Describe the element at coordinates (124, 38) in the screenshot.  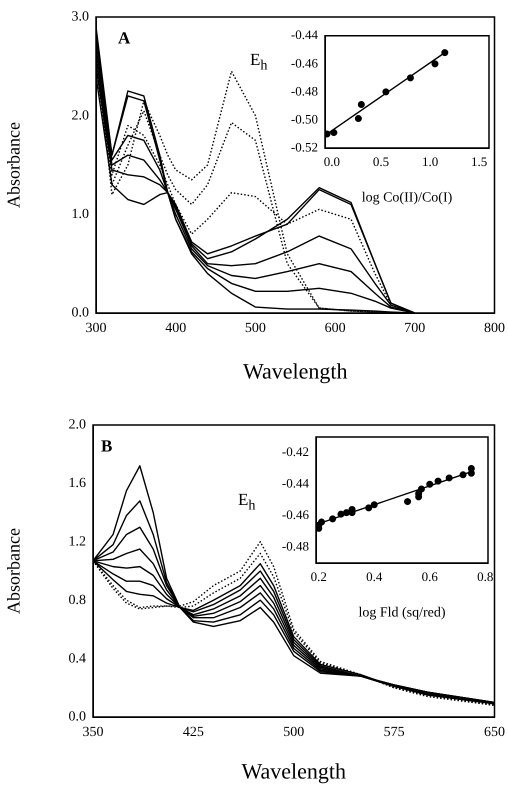
I see `annotation: A` at that location.